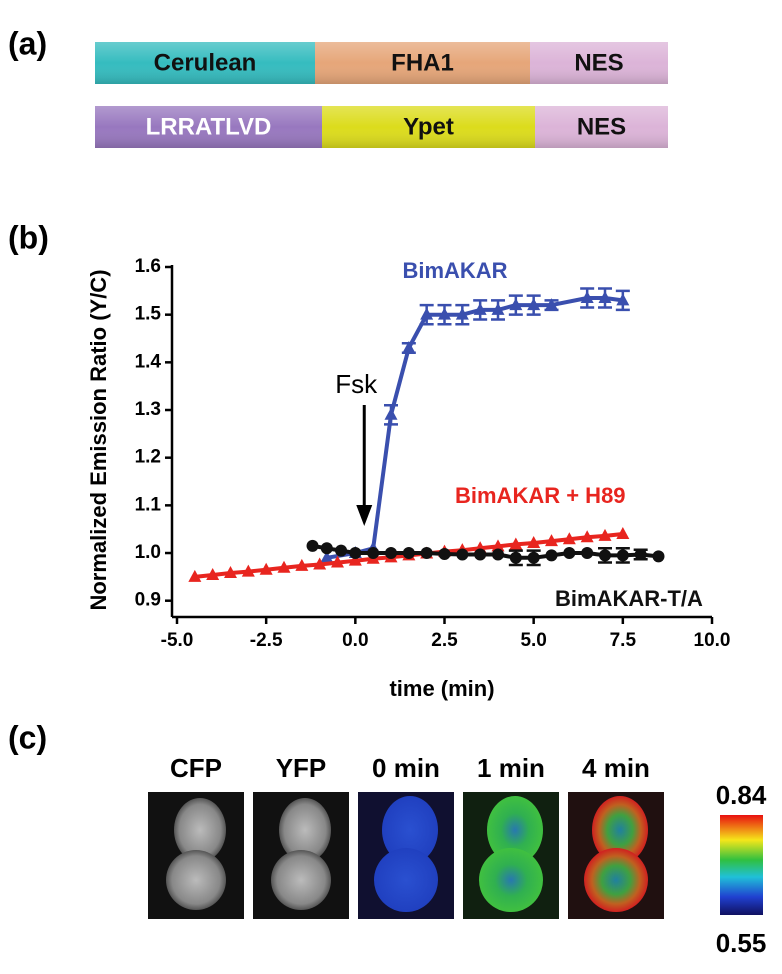  What do you see at coordinates (177, 640) in the screenshot?
I see `x-tick-label: -5.0` at bounding box center [177, 640].